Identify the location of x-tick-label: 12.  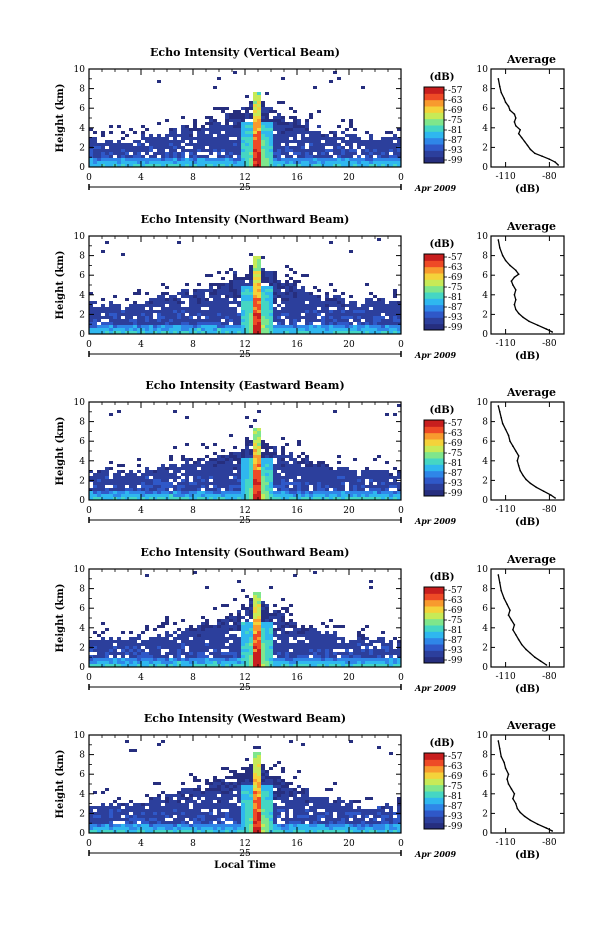
(244, 345).